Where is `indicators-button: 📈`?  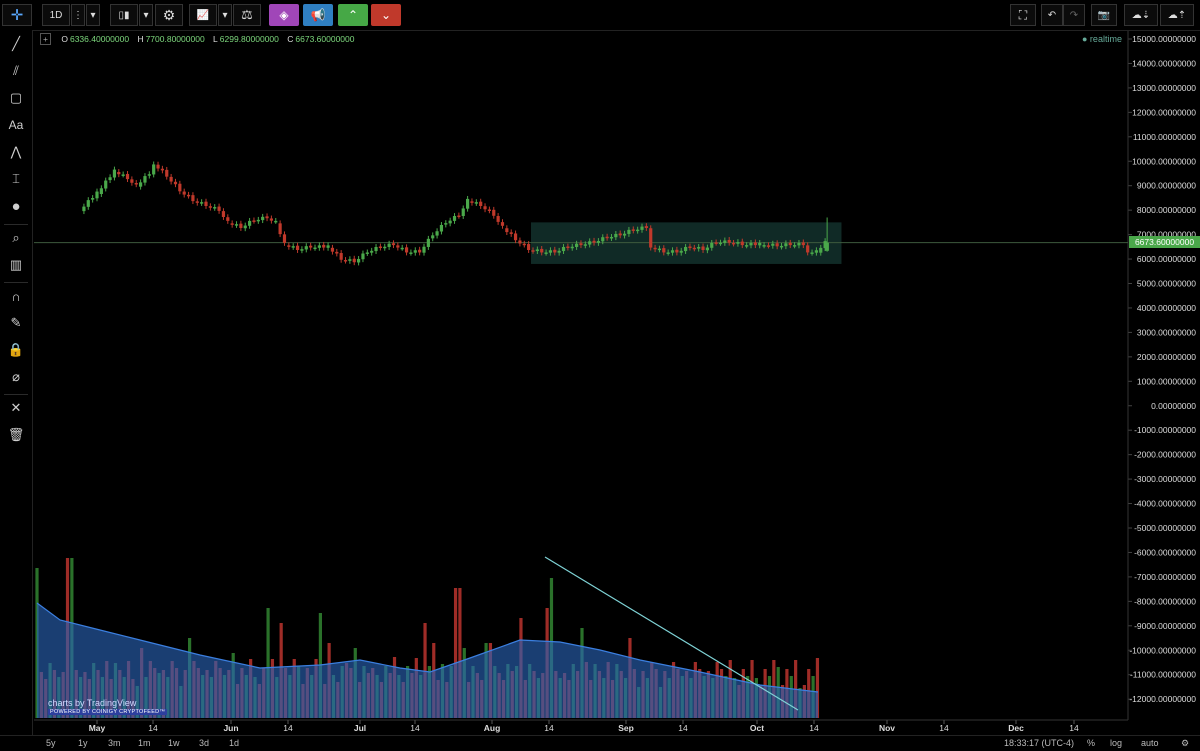
indicators-button: 📈 is located at coordinates (203, 15).